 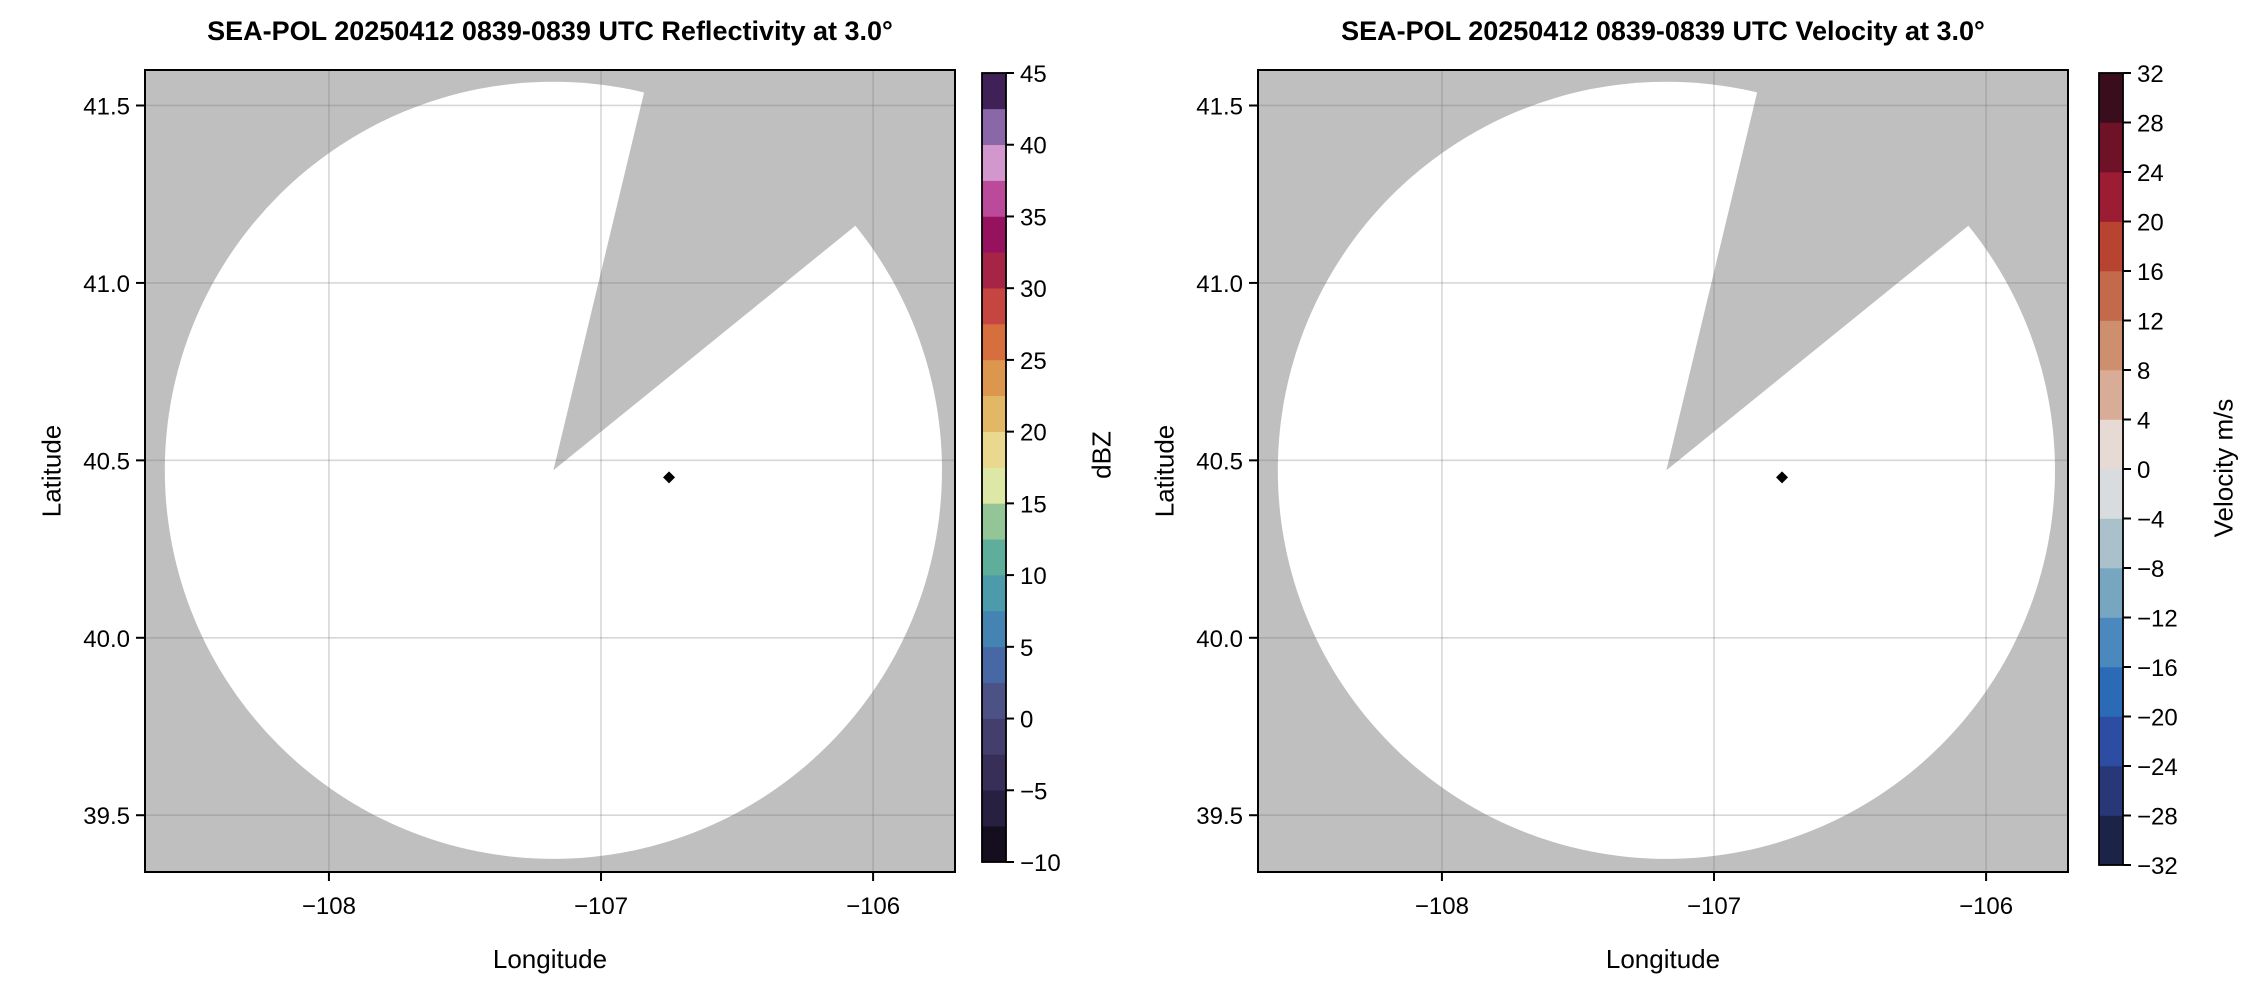 What do you see at coordinates (1033, 504) in the screenshot?
I see `colorbar-tick-label: 15` at bounding box center [1033, 504].